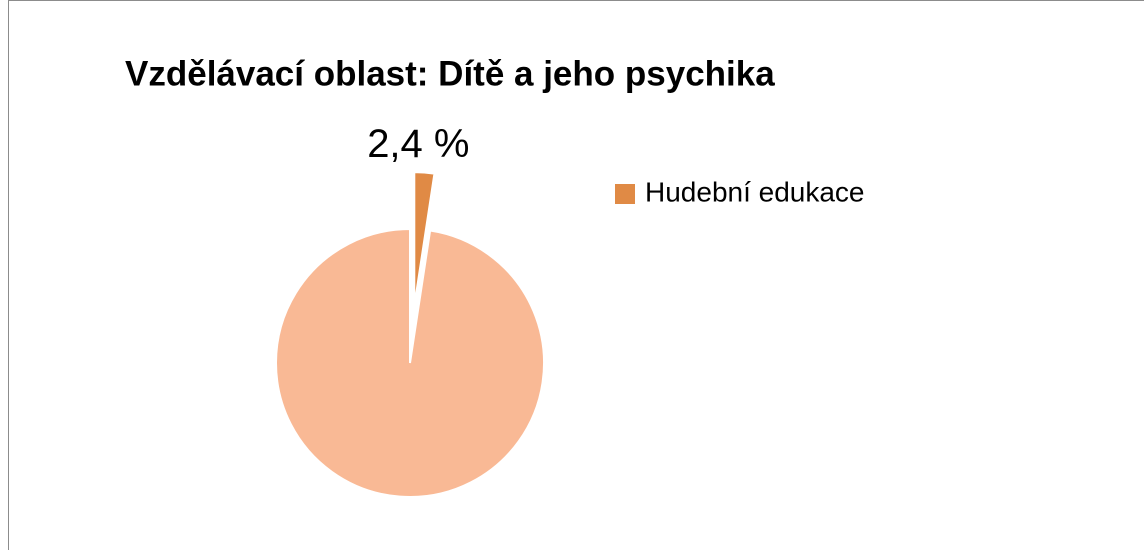  What do you see at coordinates (625, 194) in the screenshot?
I see `legend-swatch` at bounding box center [625, 194].